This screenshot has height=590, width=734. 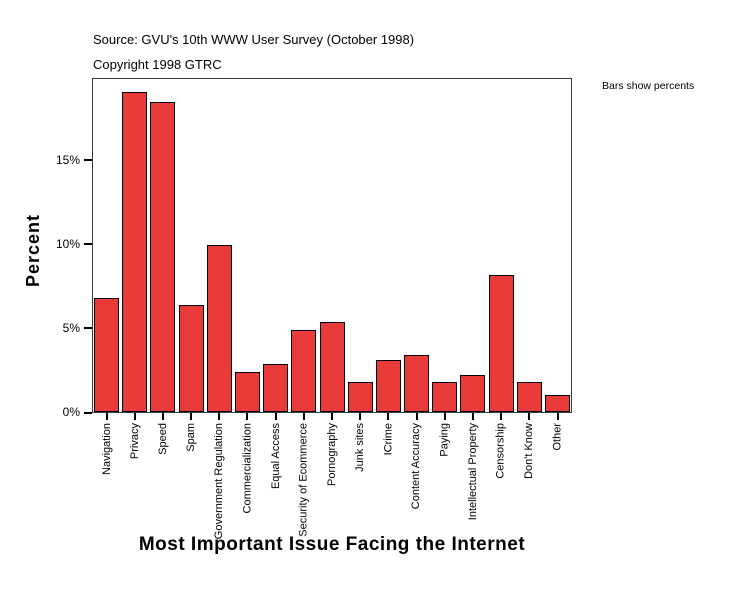 What do you see at coordinates (67, 243) in the screenshot?
I see `y-tick-label-10: 10%` at bounding box center [67, 243].